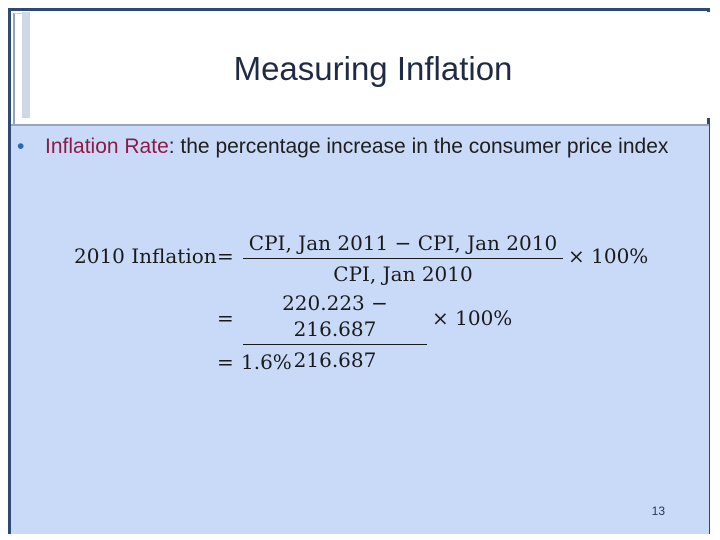 This screenshot has width=720, height=540. What do you see at coordinates (225, 362) in the screenshot?
I see `equation-equals-3: =` at bounding box center [225, 362].